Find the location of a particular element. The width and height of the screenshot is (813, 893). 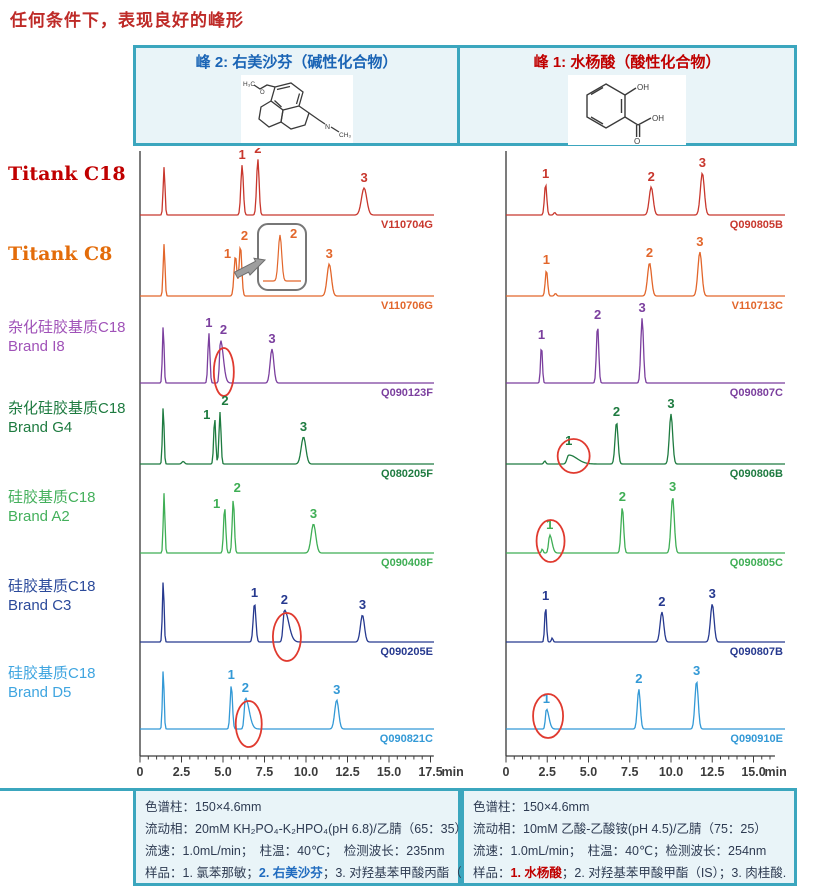

x-tick-label: 17.5 is located at coordinates (430, 772).